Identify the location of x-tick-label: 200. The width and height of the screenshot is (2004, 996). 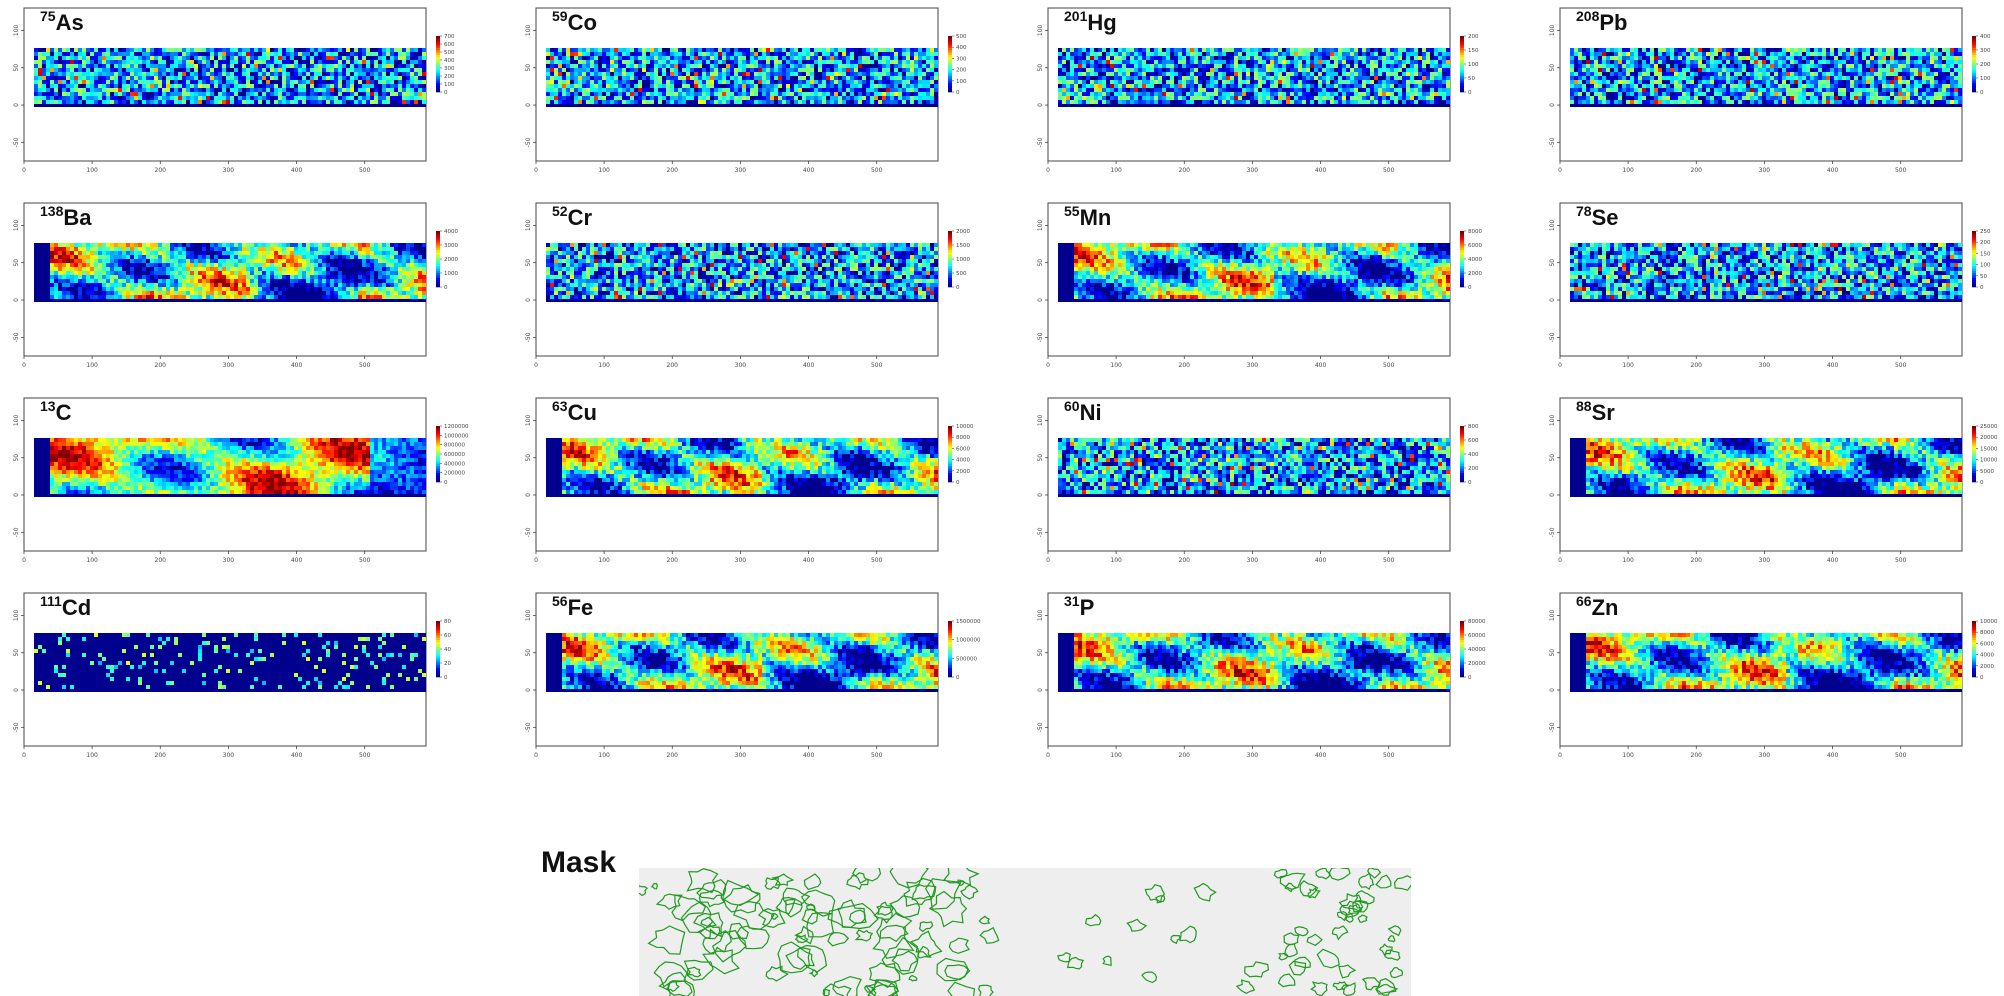
(673, 170).